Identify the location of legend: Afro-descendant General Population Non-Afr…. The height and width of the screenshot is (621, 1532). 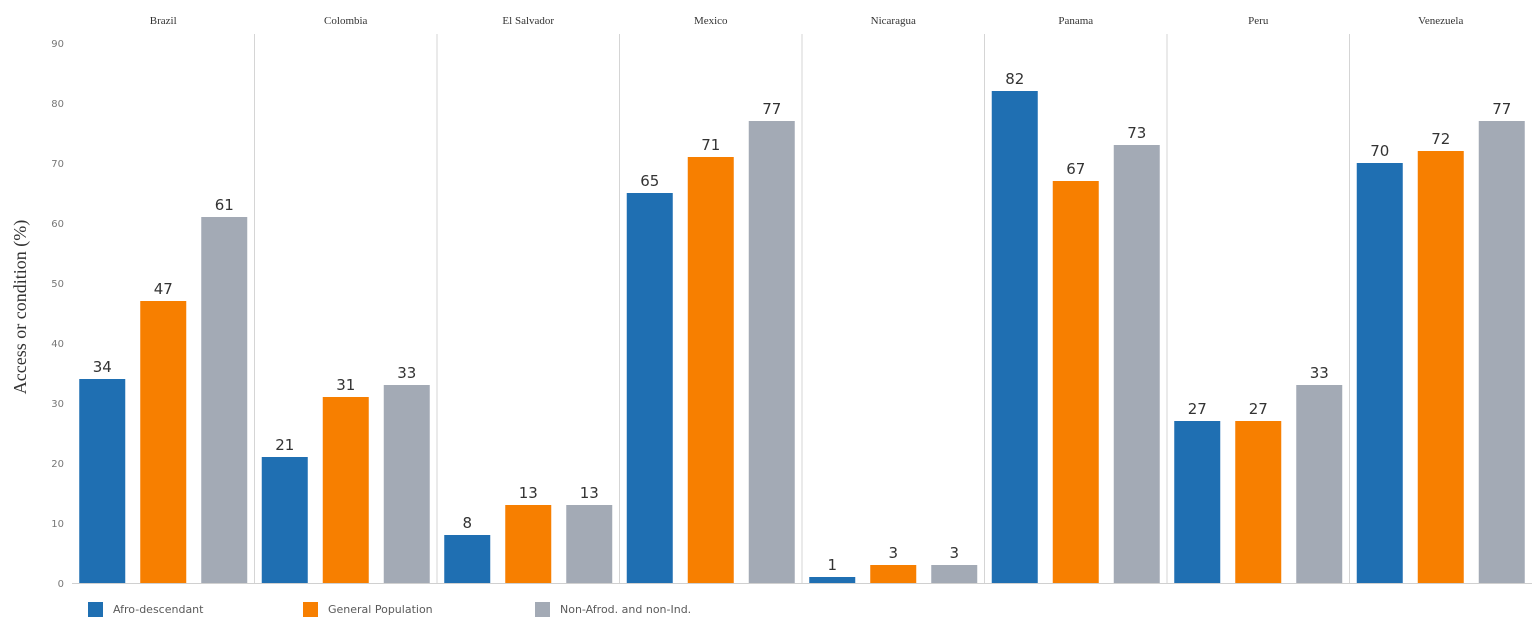
(389, 609).